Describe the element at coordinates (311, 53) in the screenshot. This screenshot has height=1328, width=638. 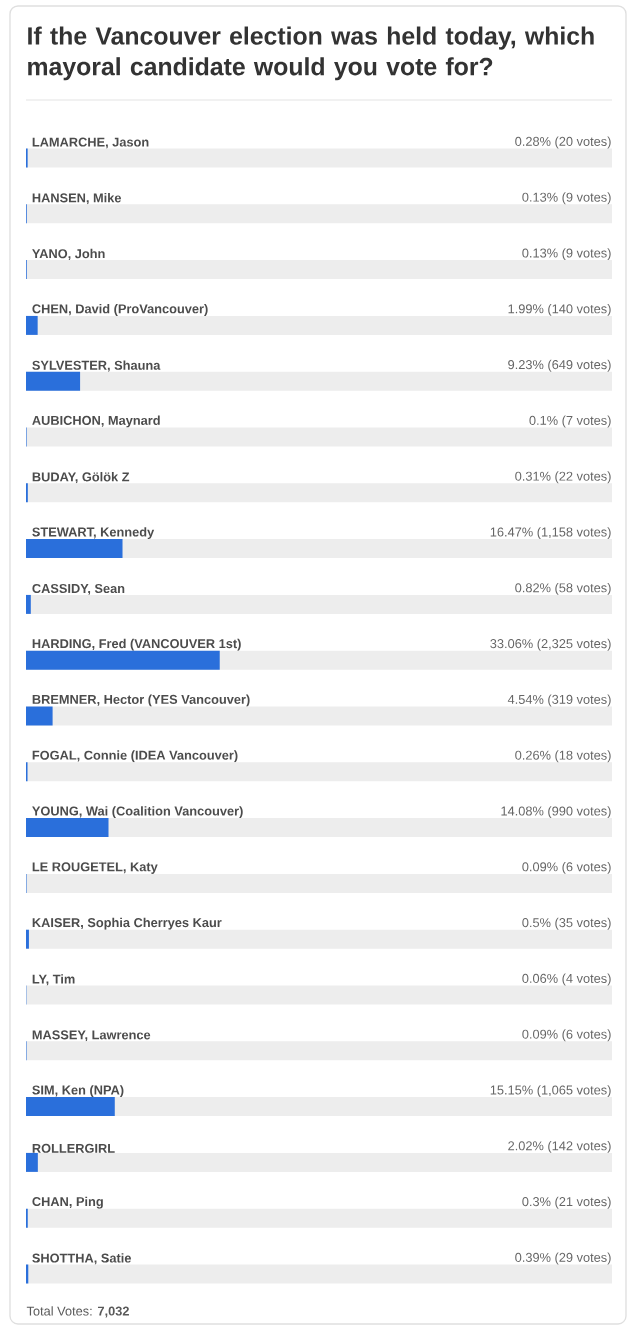
I see `chart-title: If the Vancouver election was held today, which mayoral candidate would you vote for?` at that location.